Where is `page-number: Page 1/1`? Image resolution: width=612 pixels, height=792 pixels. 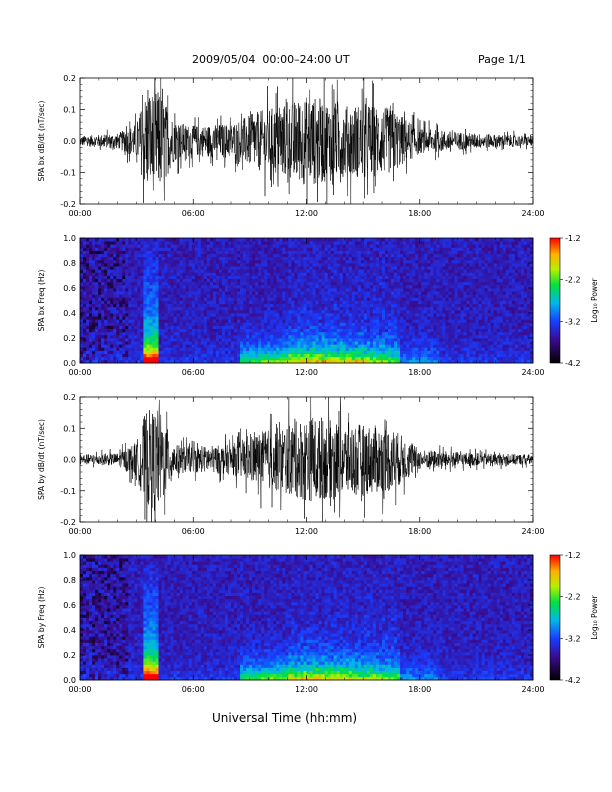 page-number: Page 1/1 is located at coordinates (502, 59).